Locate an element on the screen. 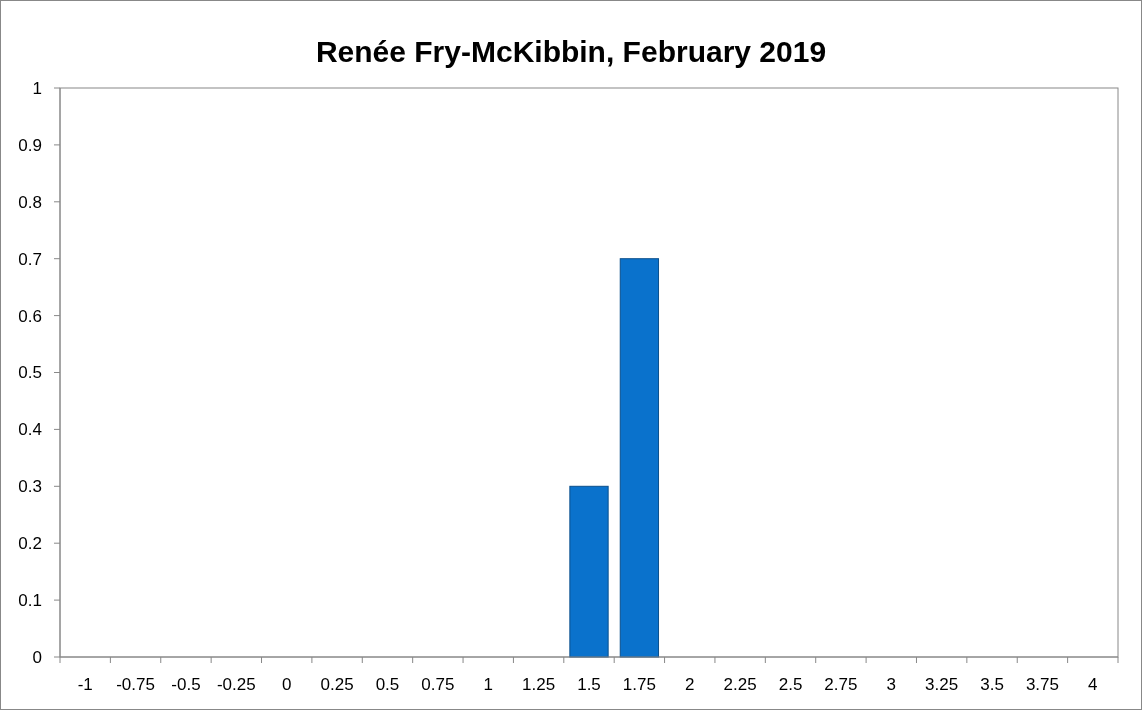 This screenshot has width=1142, height=710. y-tick-label: 0.9 is located at coordinates (30, 145).